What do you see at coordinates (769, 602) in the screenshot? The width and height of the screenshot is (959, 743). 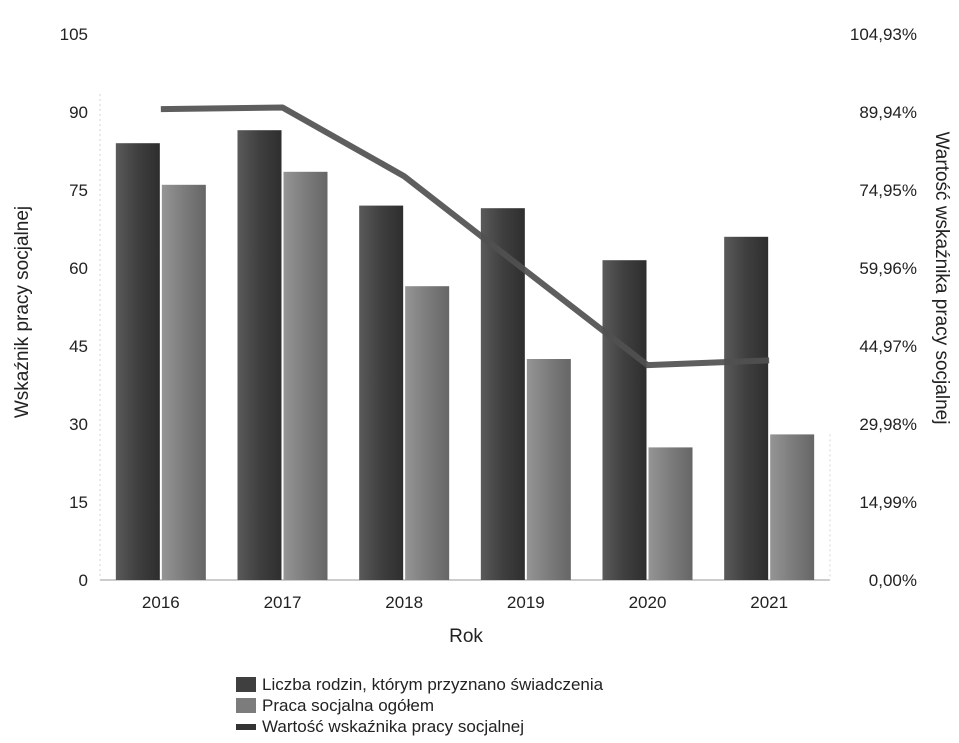 I see `x-tick-label: 2021` at bounding box center [769, 602].